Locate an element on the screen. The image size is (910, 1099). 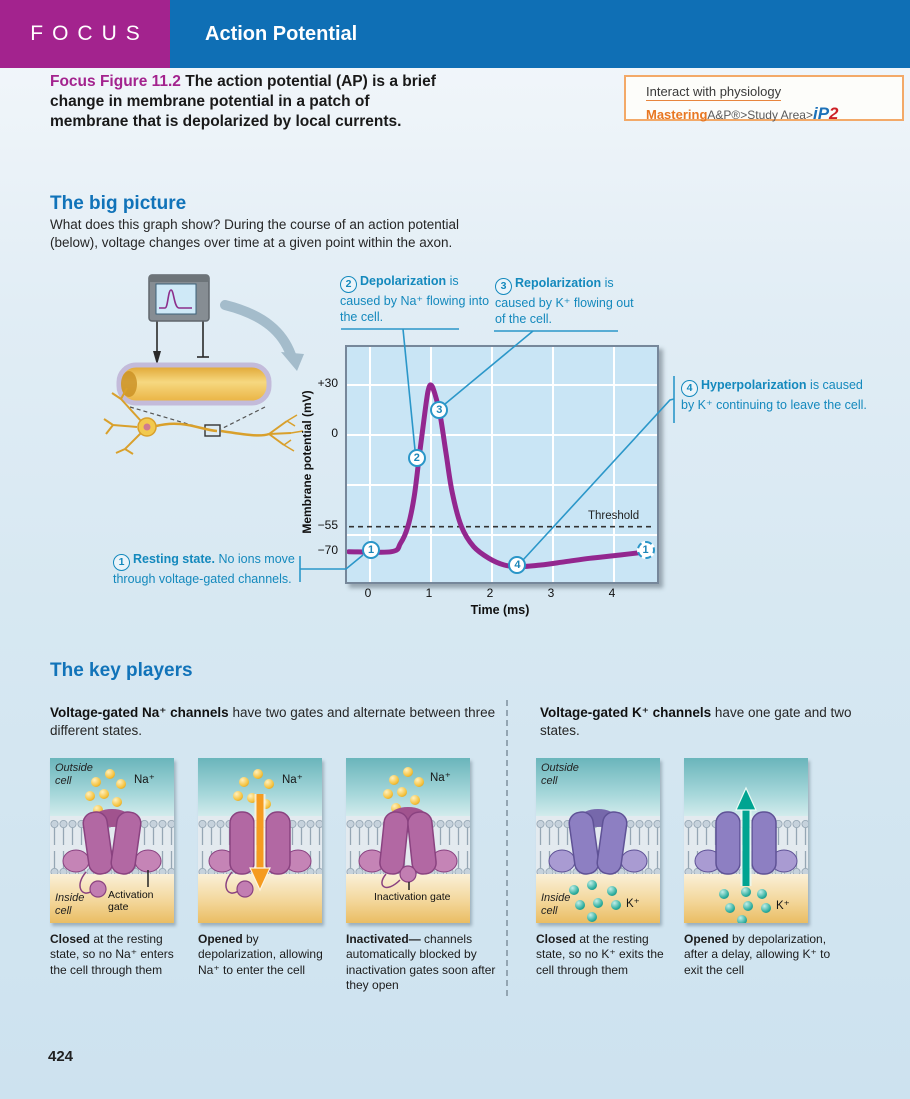
figure-number: Focus Figure 11.2 is located at coordinates (115, 81).